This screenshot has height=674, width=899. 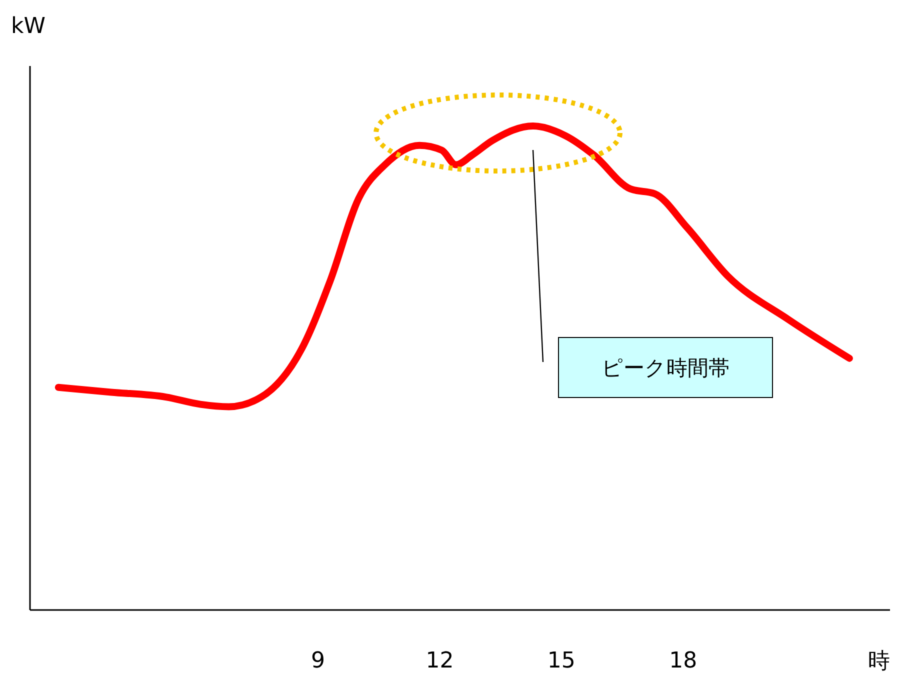 I want to click on x-tick-label: 18, so click(x=683, y=661).